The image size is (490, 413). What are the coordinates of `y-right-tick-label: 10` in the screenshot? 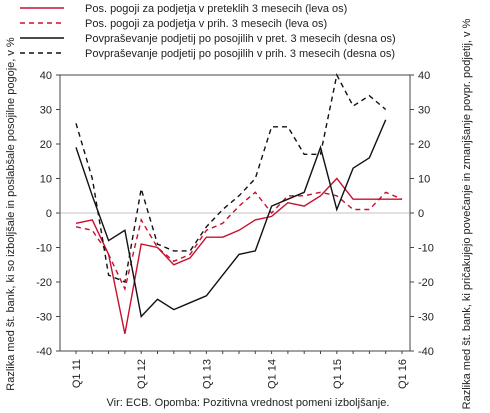 It's located at (424, 180).